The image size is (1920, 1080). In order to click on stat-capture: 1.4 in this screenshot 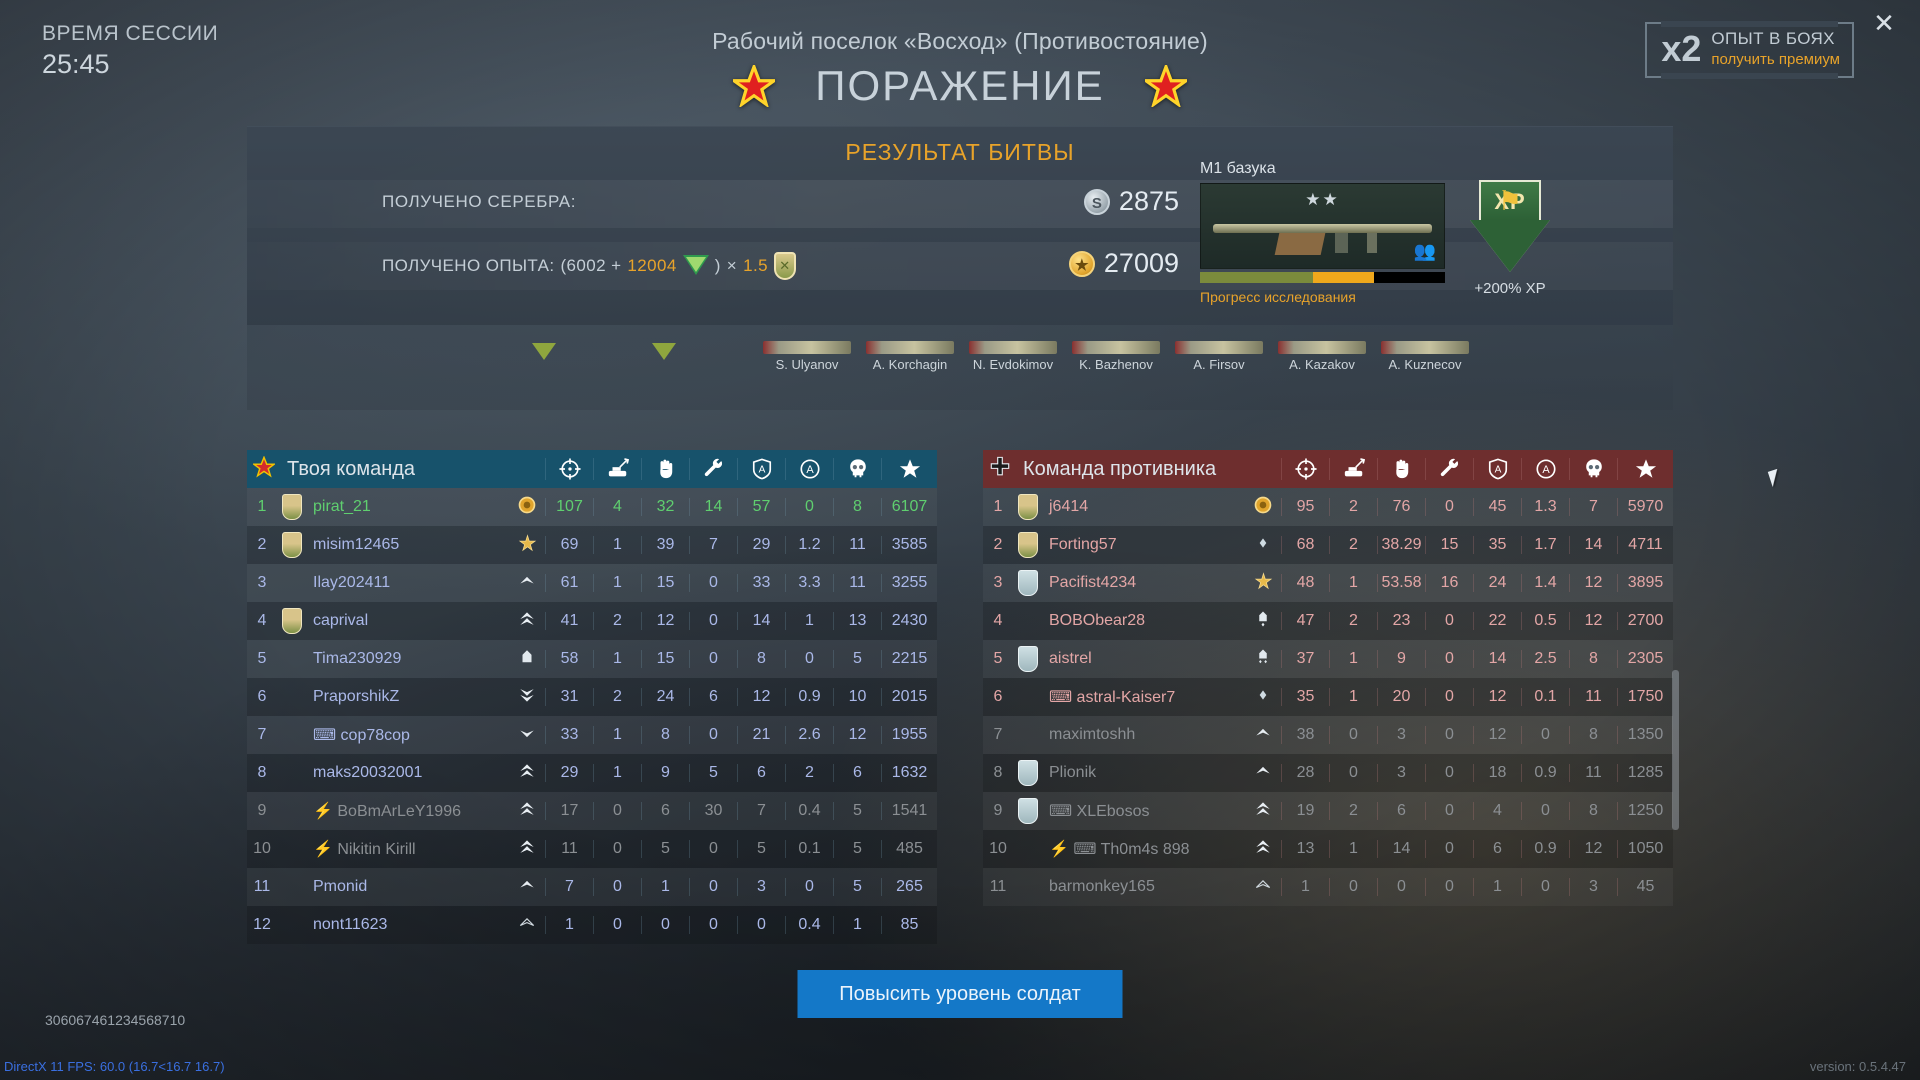, I will do `click(1545, 583)`.